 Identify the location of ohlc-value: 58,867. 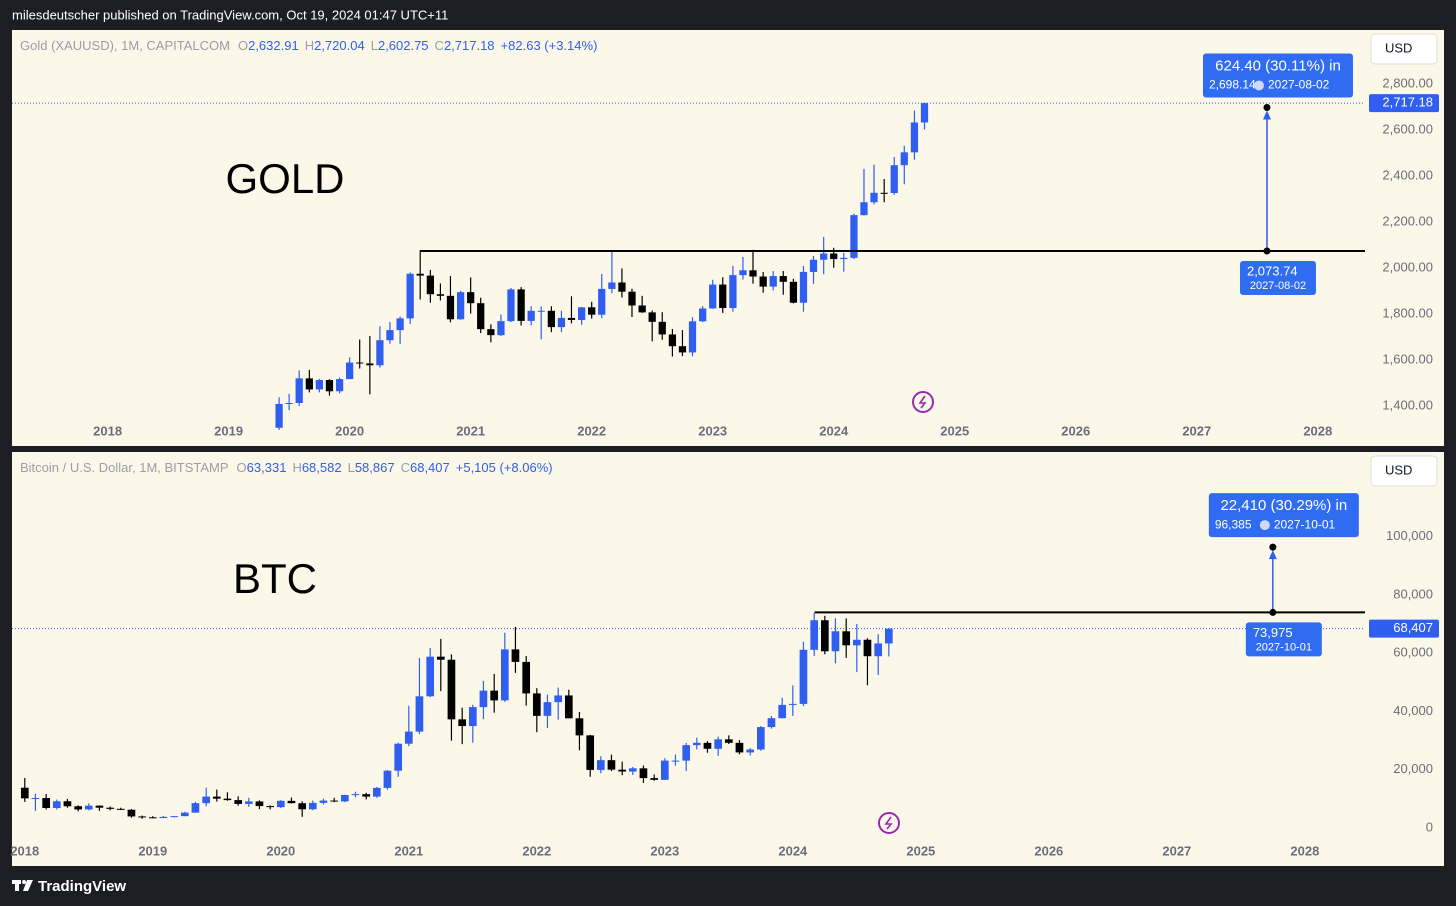
(375, 467).